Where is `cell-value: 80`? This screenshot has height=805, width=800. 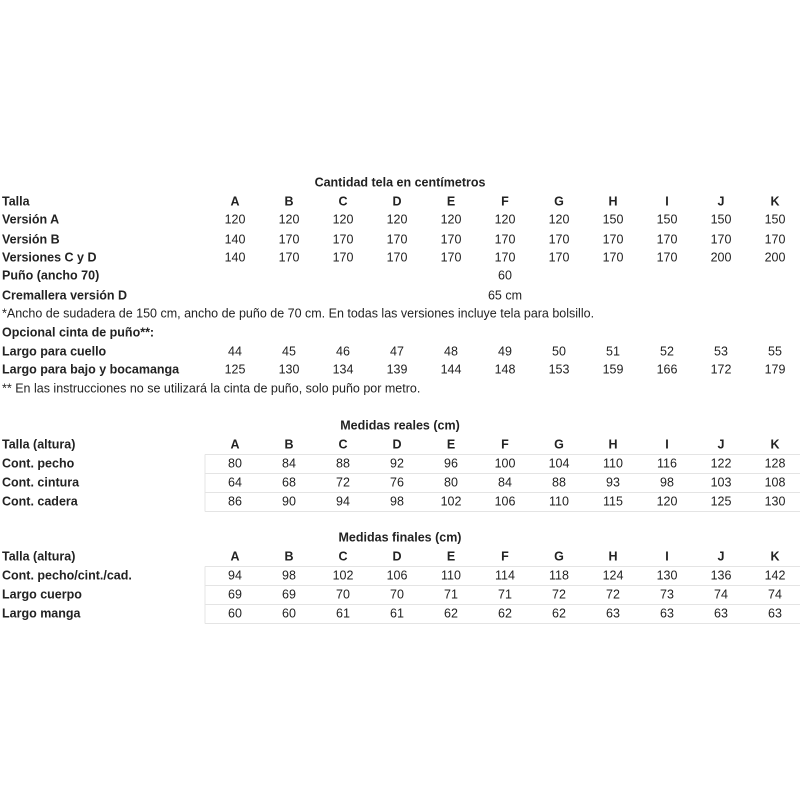 cell-value: 80 is located at coordinates (451, 482).